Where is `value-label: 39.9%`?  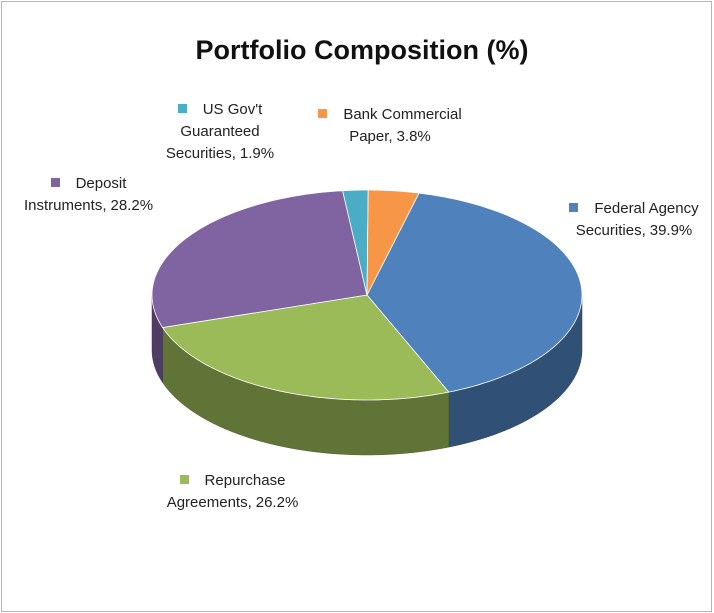 value-label: 39.9% is located at coordinates (671, 230).